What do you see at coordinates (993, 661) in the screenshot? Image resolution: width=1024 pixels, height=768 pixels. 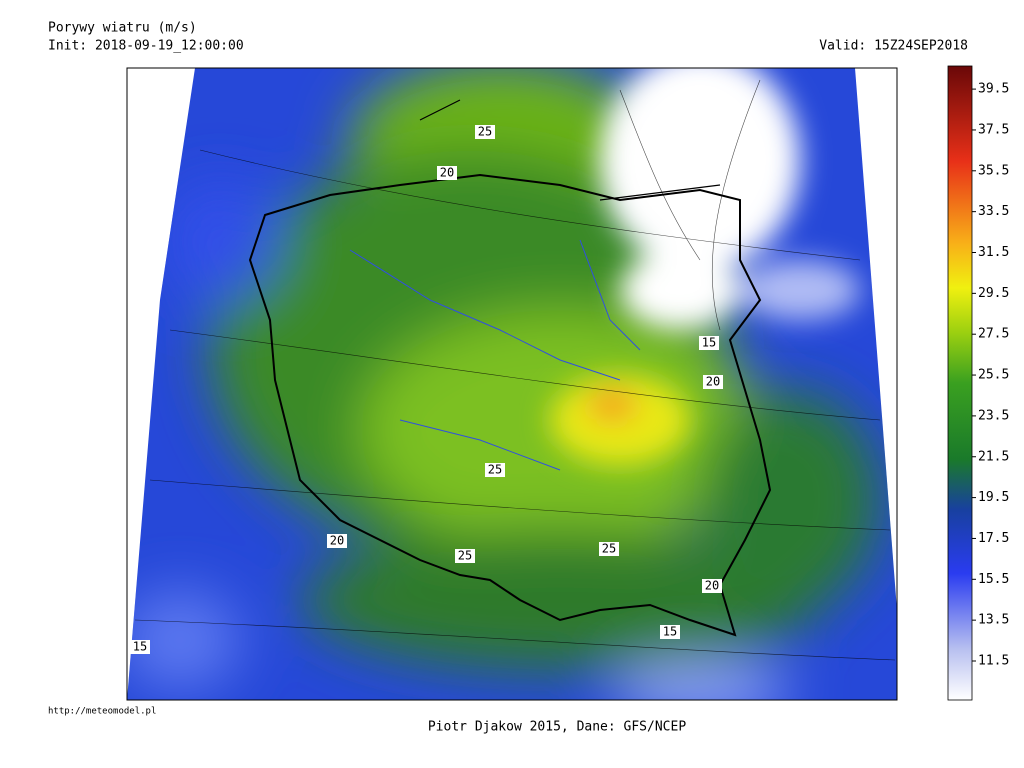 I see `colorbar-label: 11.5` at bounding box center [993, 661].